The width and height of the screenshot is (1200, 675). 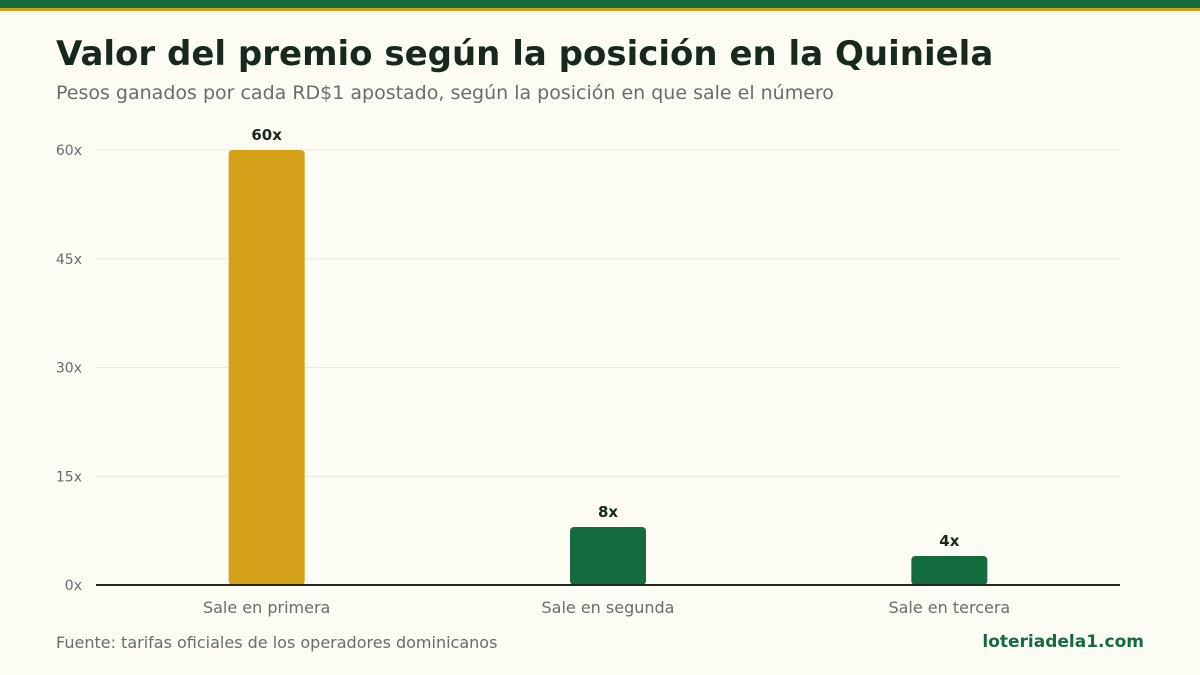 What do you see at coordinates (266, 607) in the screenshot?
I see `x-tick-label: Sale en primera` at bounding box center [266, 607].